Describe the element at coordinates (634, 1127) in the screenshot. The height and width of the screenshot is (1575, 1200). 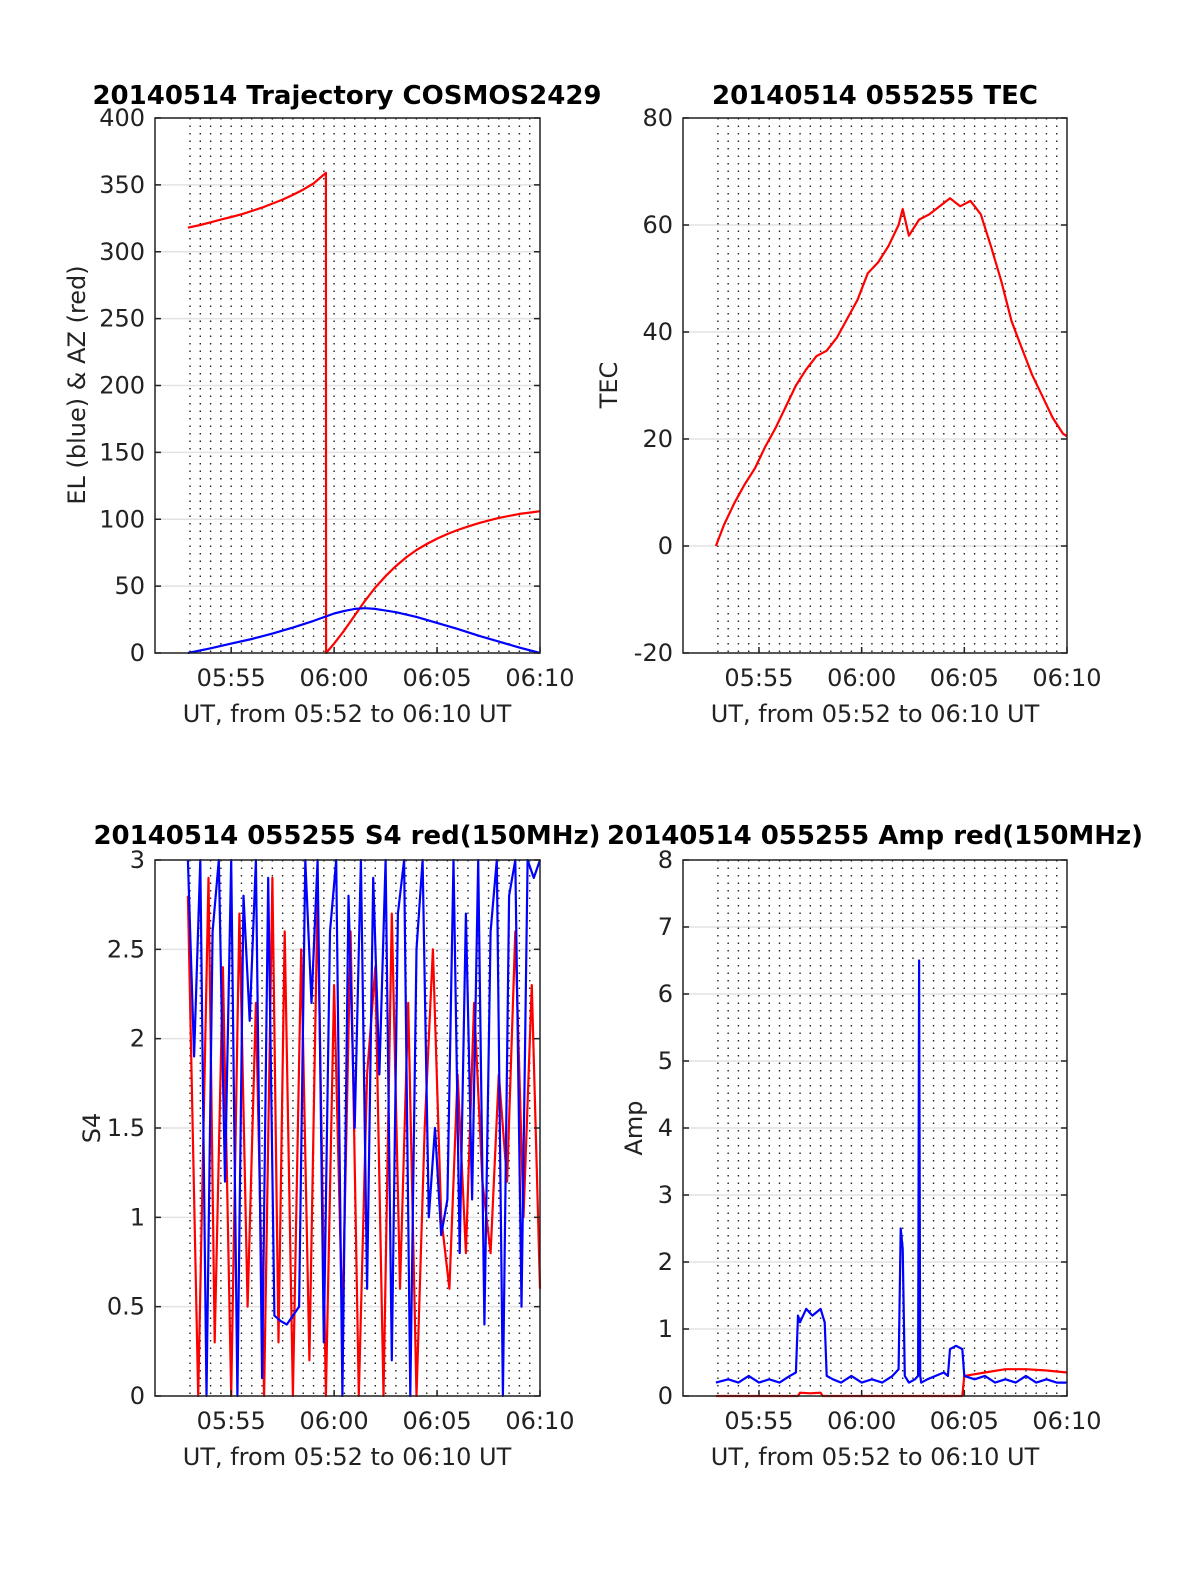
I see `y-axis-label: Amp` at that location.